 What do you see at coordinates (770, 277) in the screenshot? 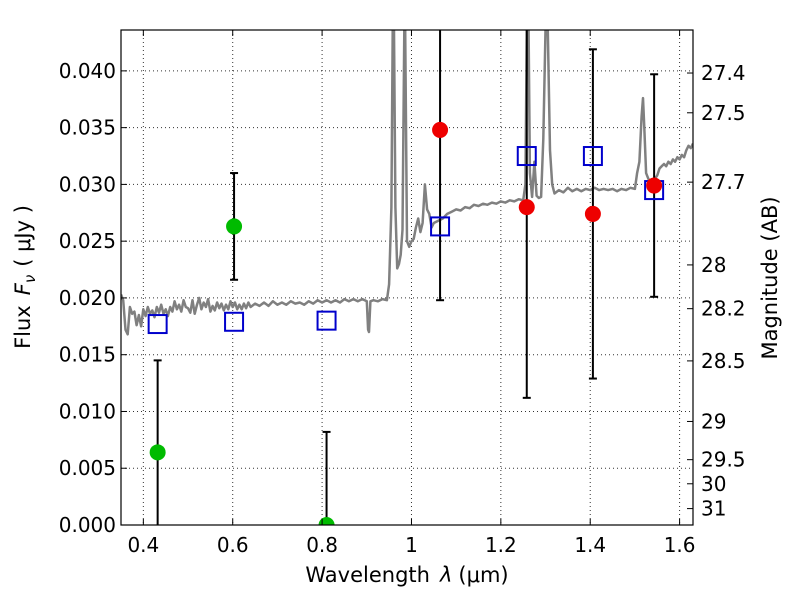
I see `y2-axis-label: Magnitude (AB)` at bounding box center [770, 277].